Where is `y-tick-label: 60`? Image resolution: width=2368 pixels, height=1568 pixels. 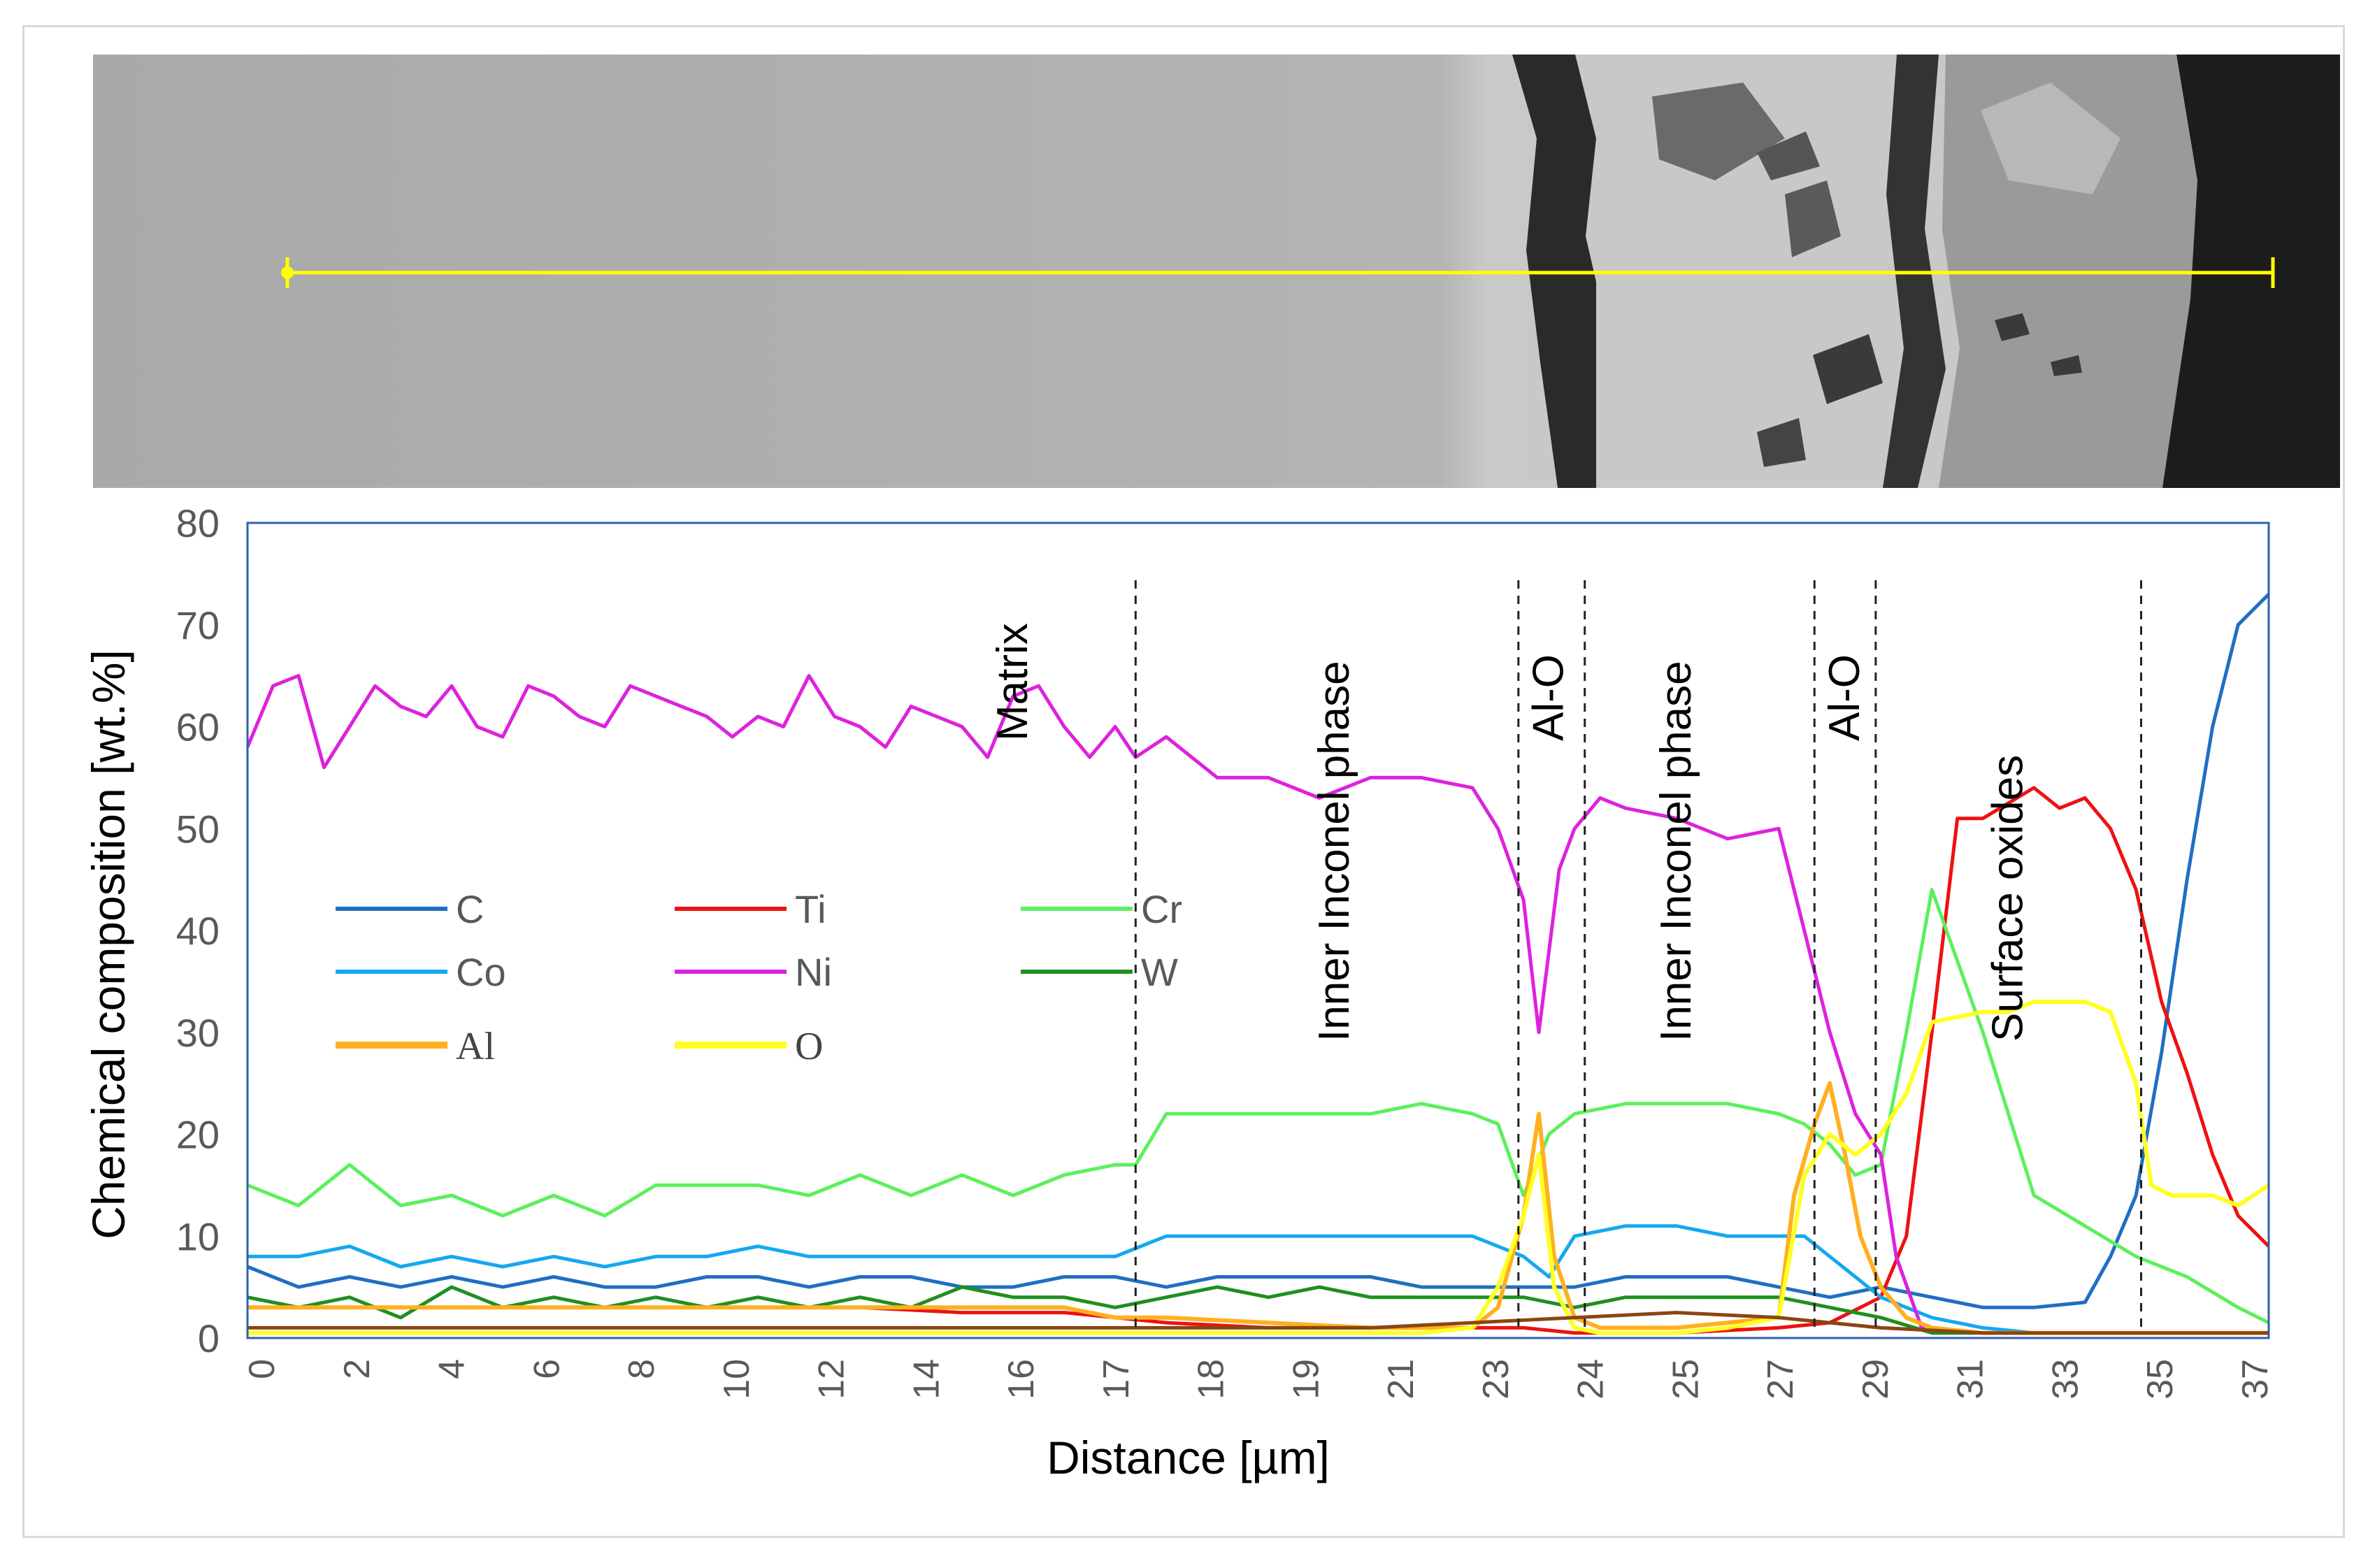 y-tick-label: 60 is located at coordinates (198, 727).